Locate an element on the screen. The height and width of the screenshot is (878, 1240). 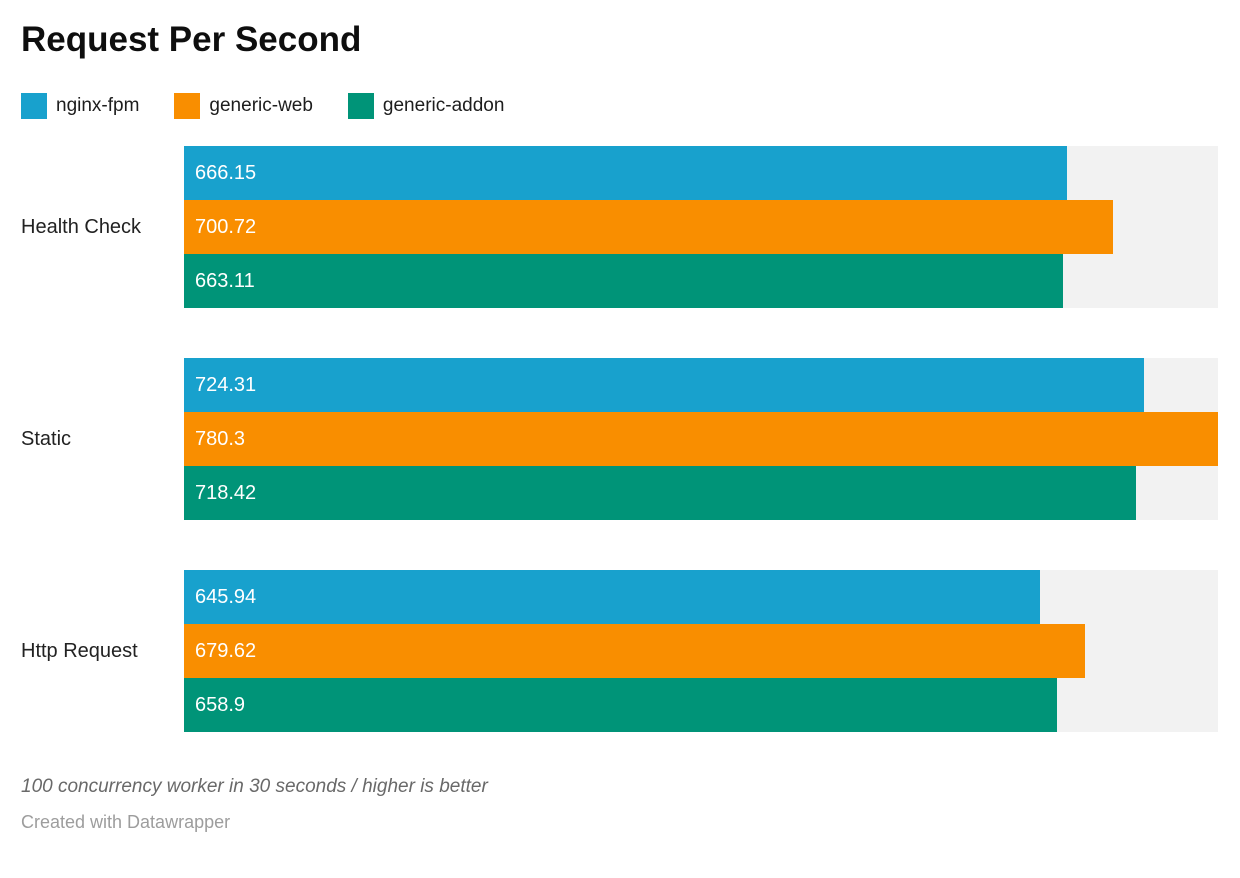
bar-value-label: 679.62 is located at coordinates (226, 650).